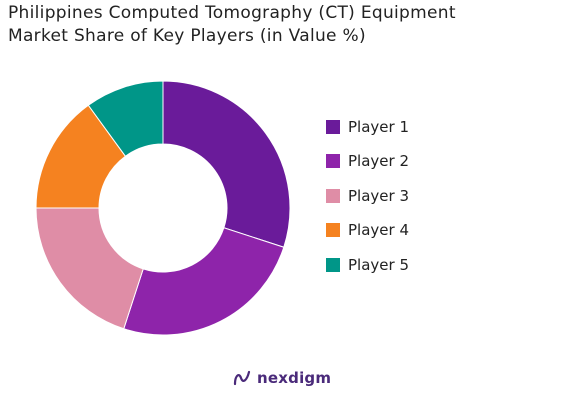  What do you see at coordinates (378, 126) in the screenshot?
I see `legend-label-player-1: Player 1` at bounding box center [378, 126].